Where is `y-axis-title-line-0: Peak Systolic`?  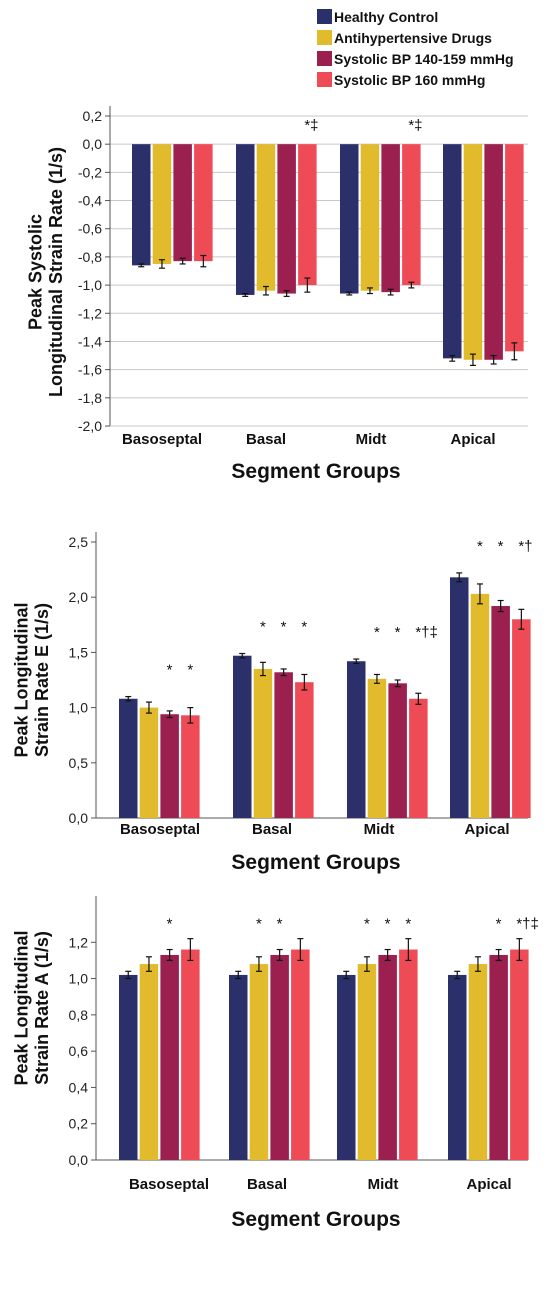
y-axis-title-line-0: Peak Systolic is located at coordinates (35, 272).